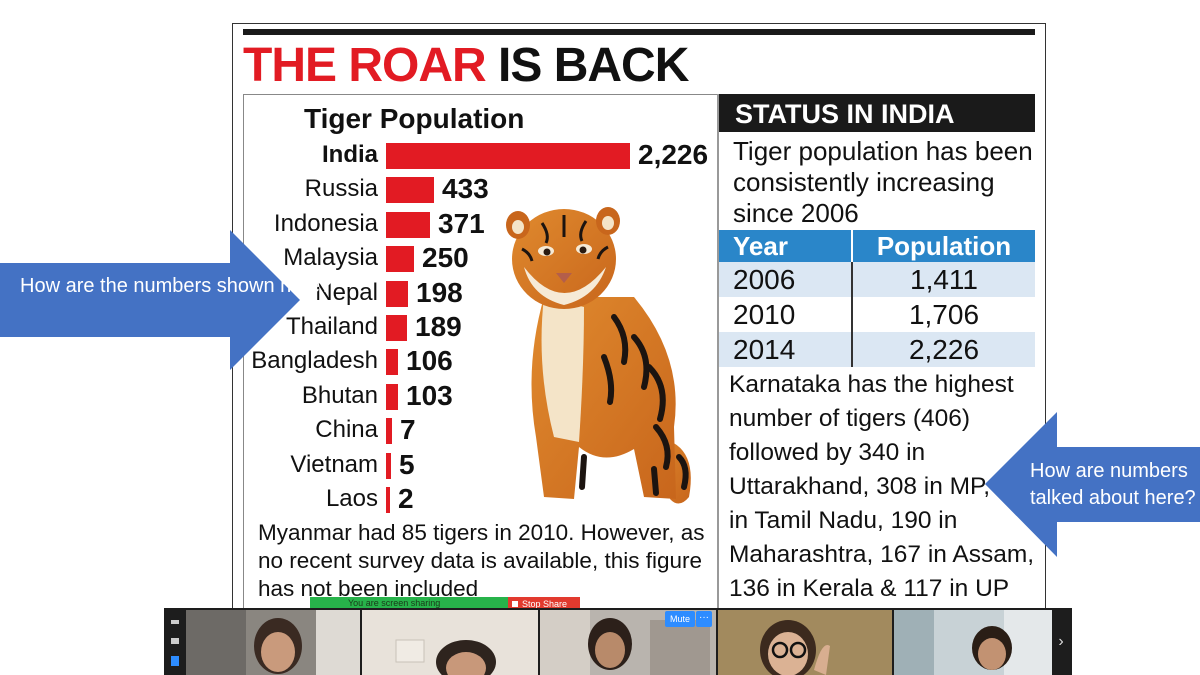 The height and width of the screenshot is (675, 1200). I want to click on col-header-population: Population, so click(943, 246).